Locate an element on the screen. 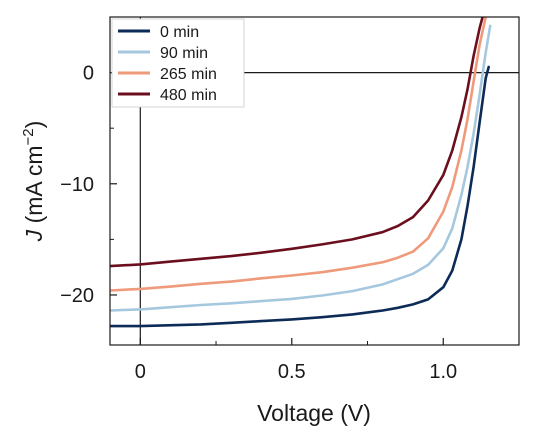  x-tick-label: 0.5 is located at coordinates (292, 372).